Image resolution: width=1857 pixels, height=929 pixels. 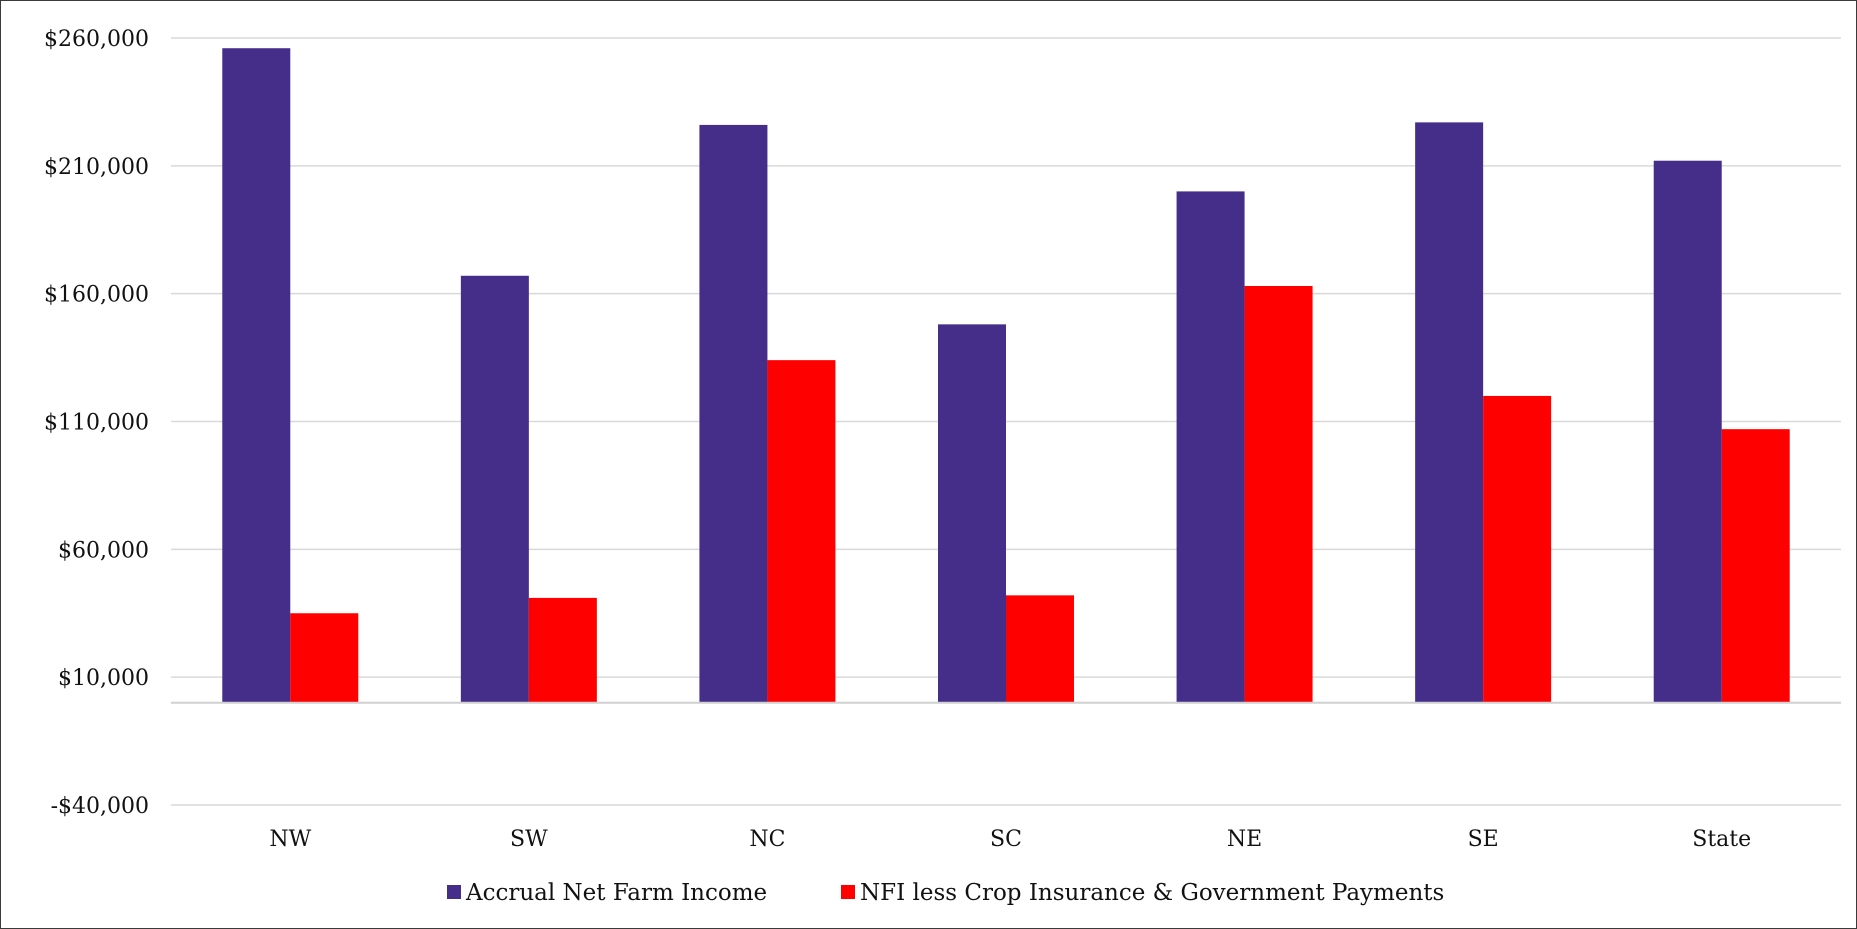 What do you see at coordinates (103, 678) in the screenshot?
I see `y-tick-label: $10,000` at bounding box center [103, 678].